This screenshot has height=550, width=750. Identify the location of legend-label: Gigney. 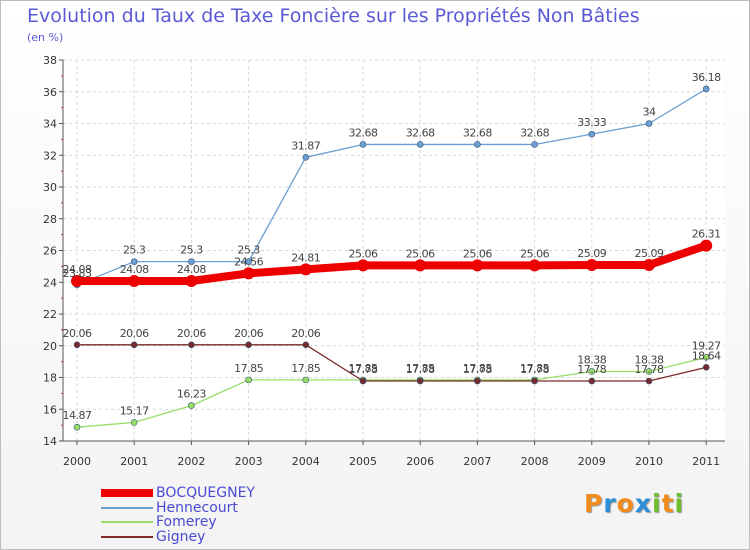
(181, 536).